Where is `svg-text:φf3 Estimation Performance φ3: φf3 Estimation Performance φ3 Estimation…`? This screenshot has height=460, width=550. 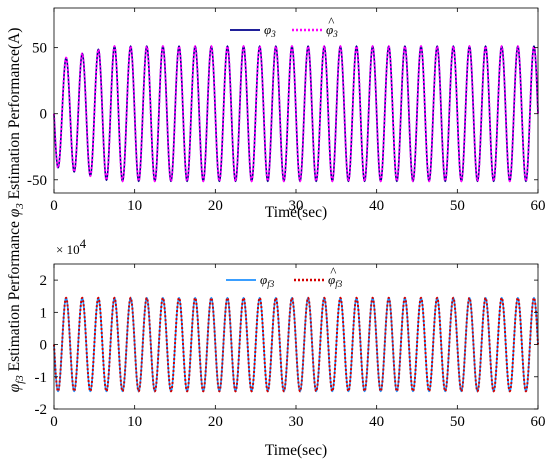
svg-text:φf3 Estimation Performance φ3: φf3 Estimation Performance φ3 Estimation… is located at coordinates (16, 210).